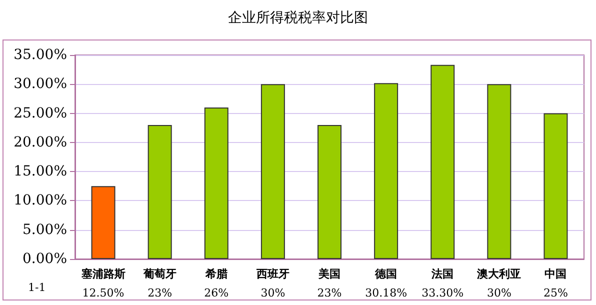 This screenshot has height=305, width=596. What do you see at coordinates (499, 274) in the screenshot?
I see `x-tick-label: 澳大利亚` at bounding box center [499, 274].